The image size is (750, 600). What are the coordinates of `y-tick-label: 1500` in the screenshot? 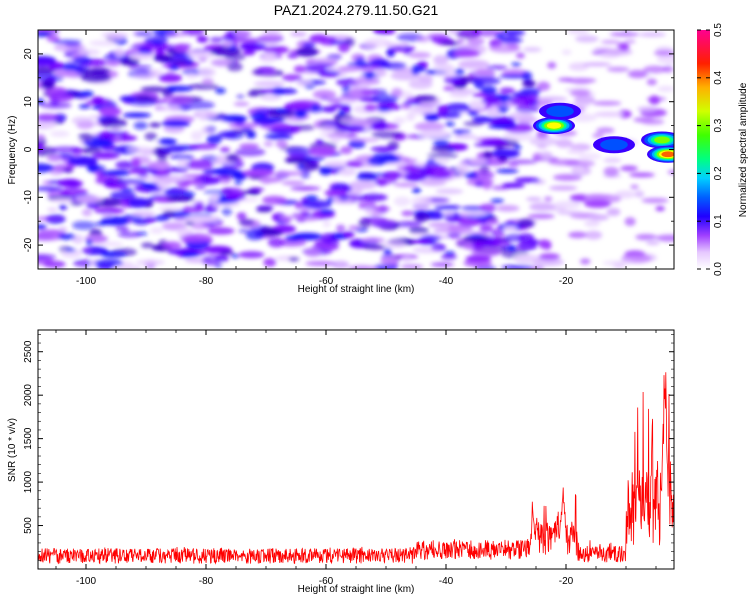 It's located at (28, 438).